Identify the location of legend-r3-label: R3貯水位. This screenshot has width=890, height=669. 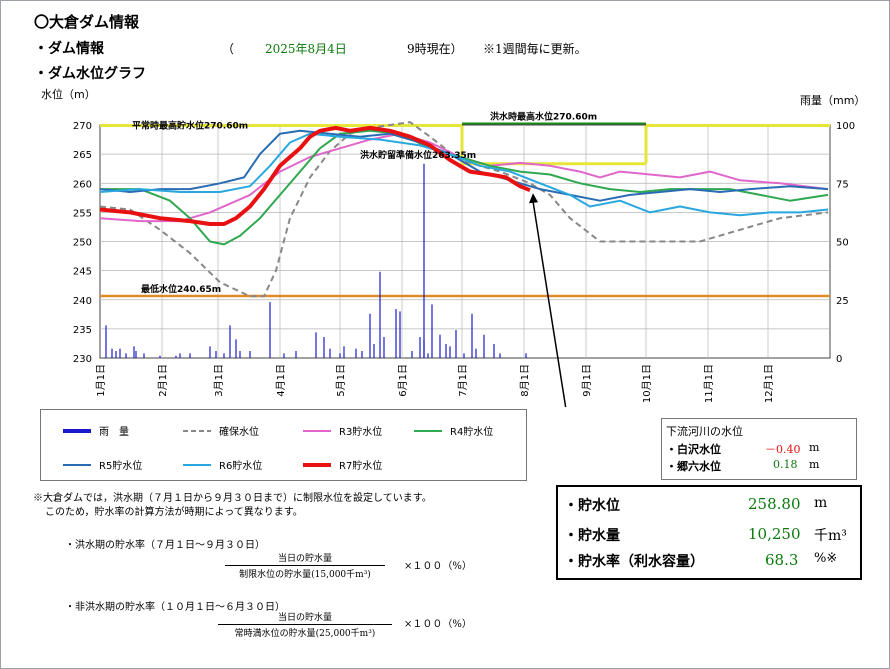
(361, 432).